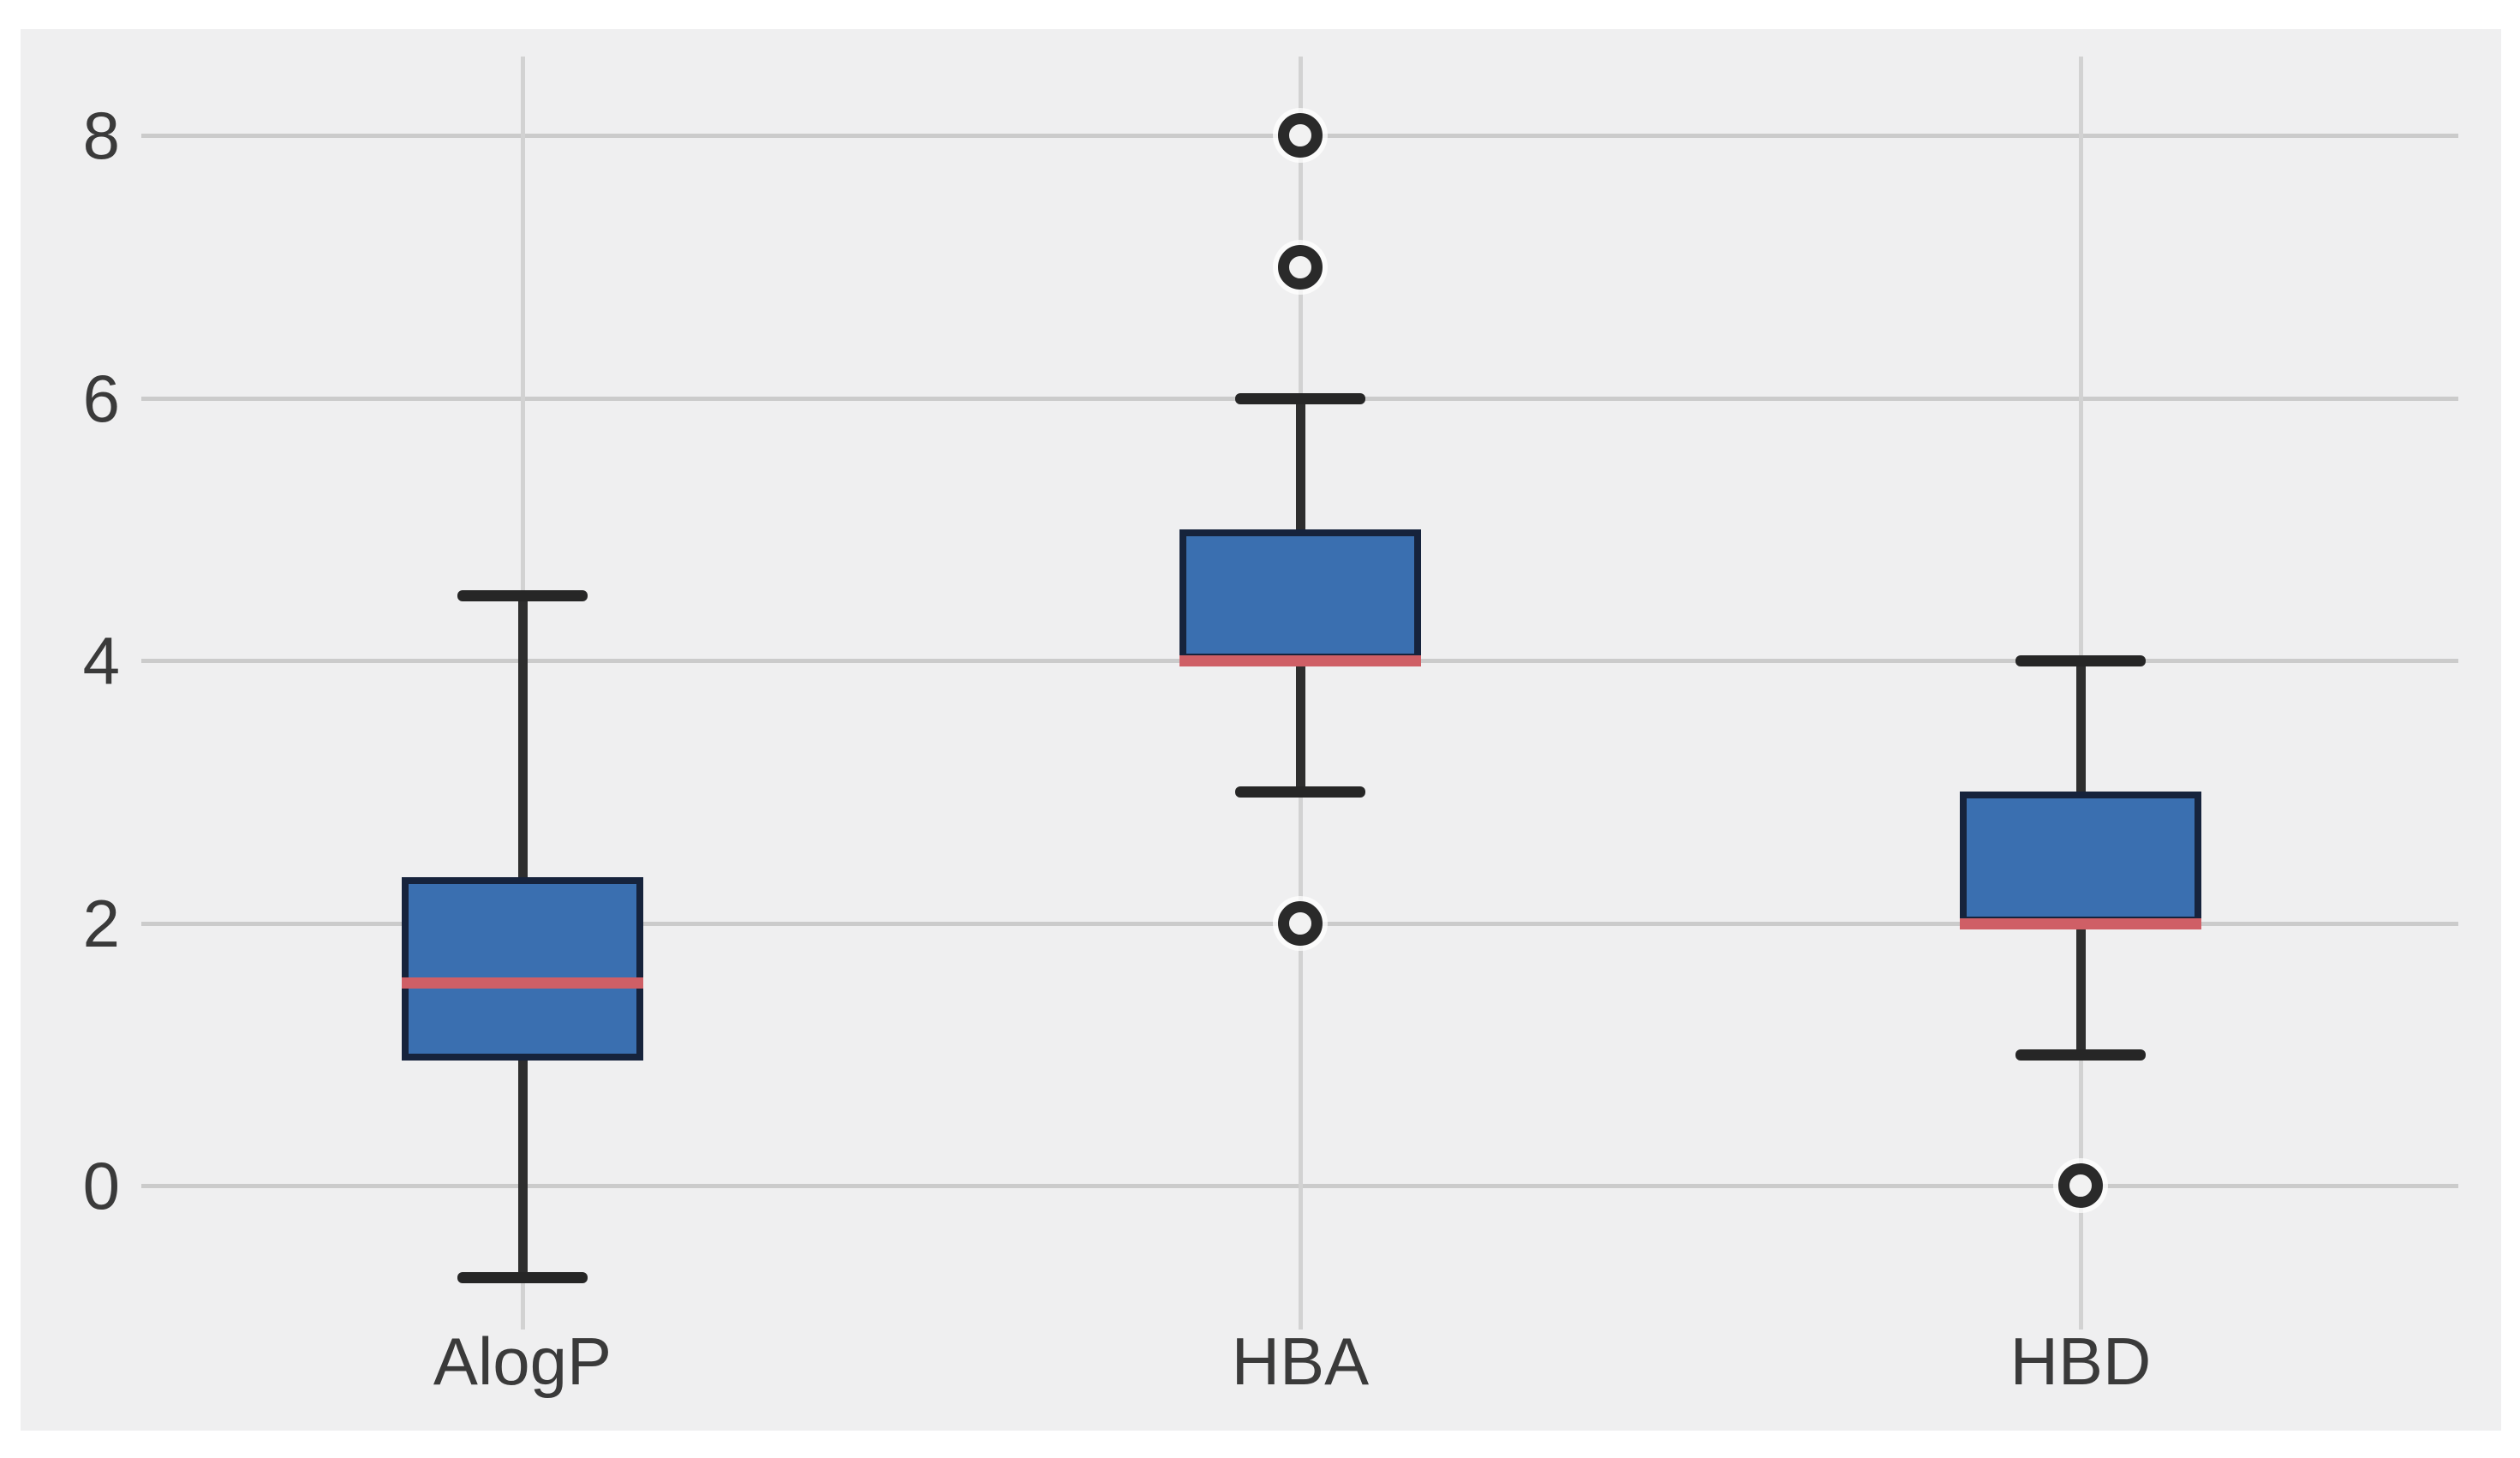  What do you see at coordinates (2080, 858) in the screenshot?
I see `iqr-box-hbd` at bounding box center [2080, 858].